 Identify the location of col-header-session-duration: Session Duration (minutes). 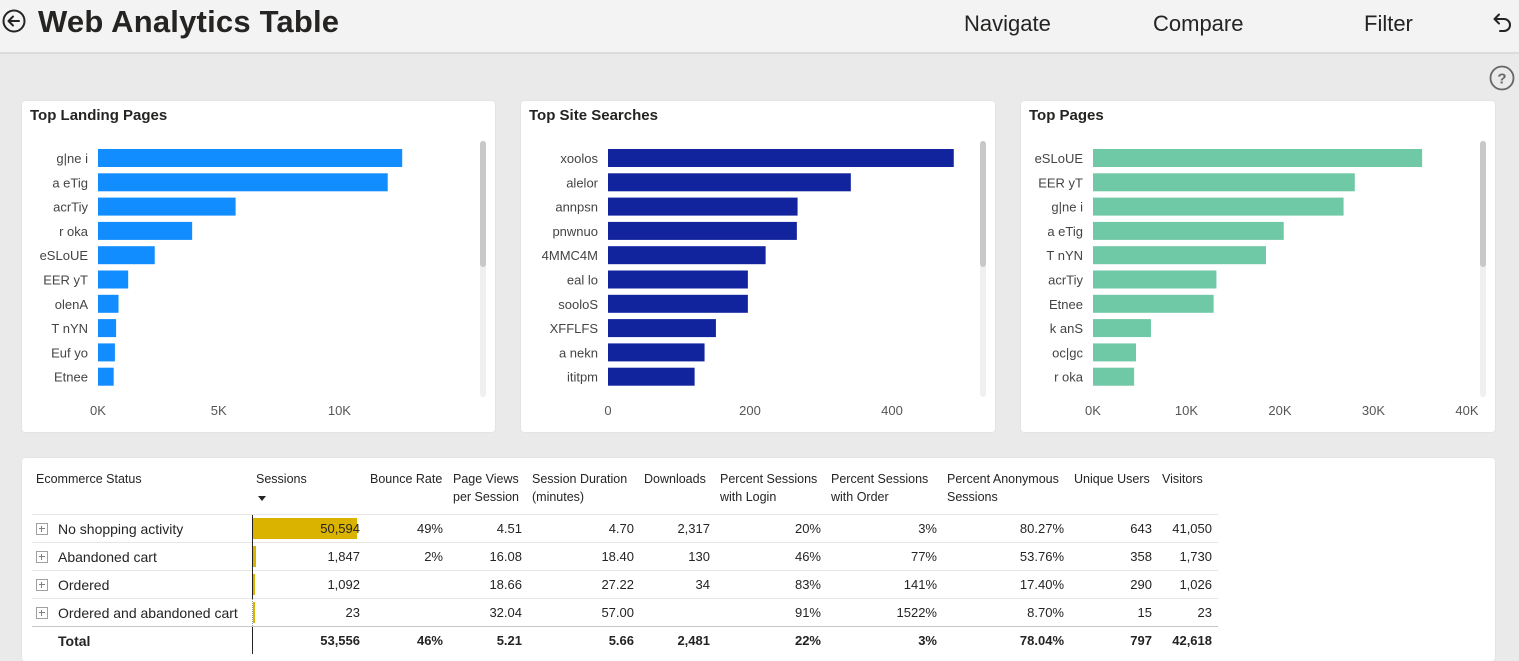
(580, 488).